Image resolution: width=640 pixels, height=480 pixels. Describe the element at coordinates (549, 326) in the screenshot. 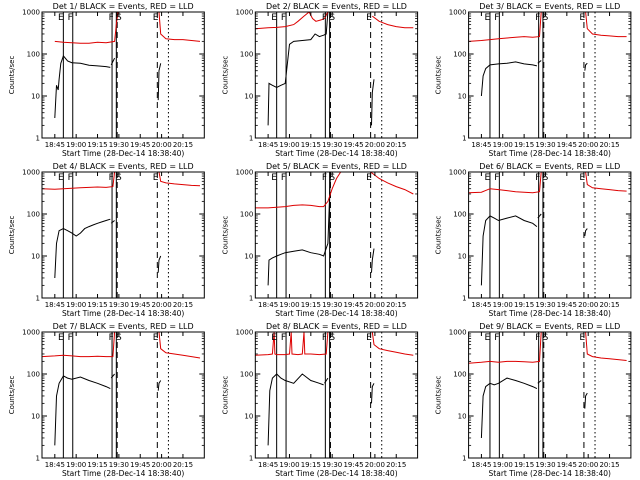

I see `panel-title: Det 9/ BLACK = Events, RED = LLD` at that location.